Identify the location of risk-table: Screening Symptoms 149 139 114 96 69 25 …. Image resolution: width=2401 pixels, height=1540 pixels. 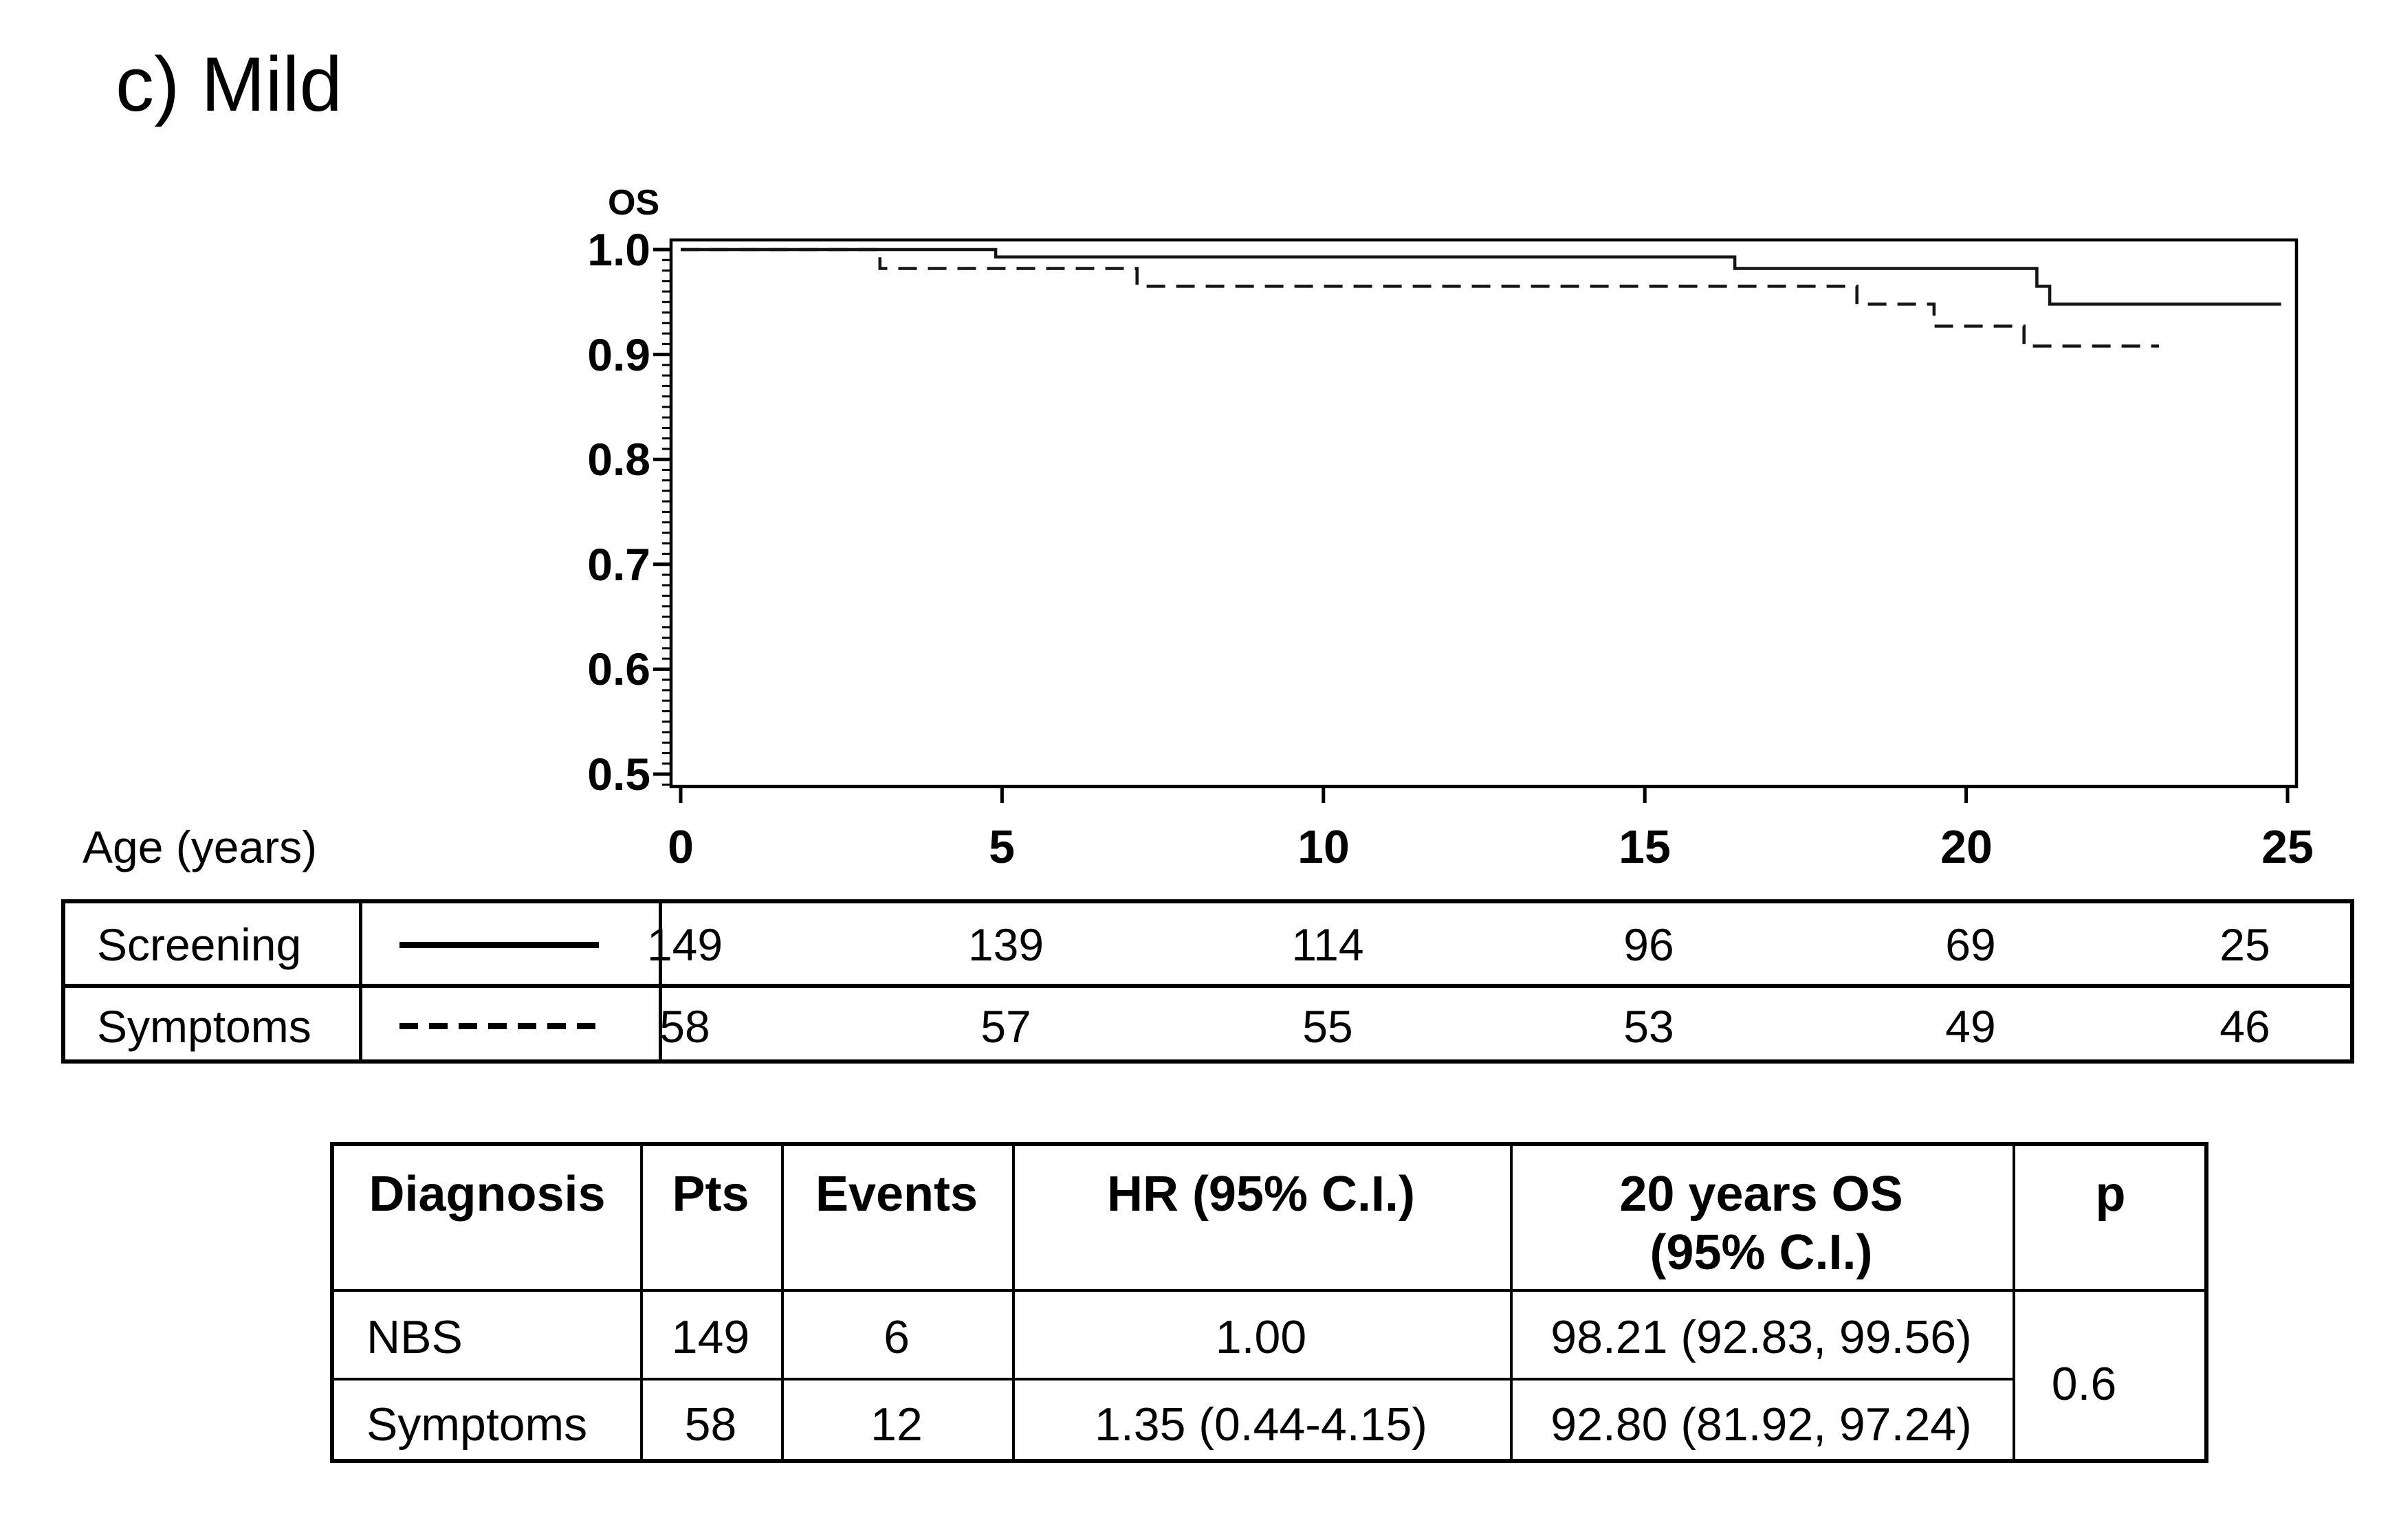
(1207, 982).